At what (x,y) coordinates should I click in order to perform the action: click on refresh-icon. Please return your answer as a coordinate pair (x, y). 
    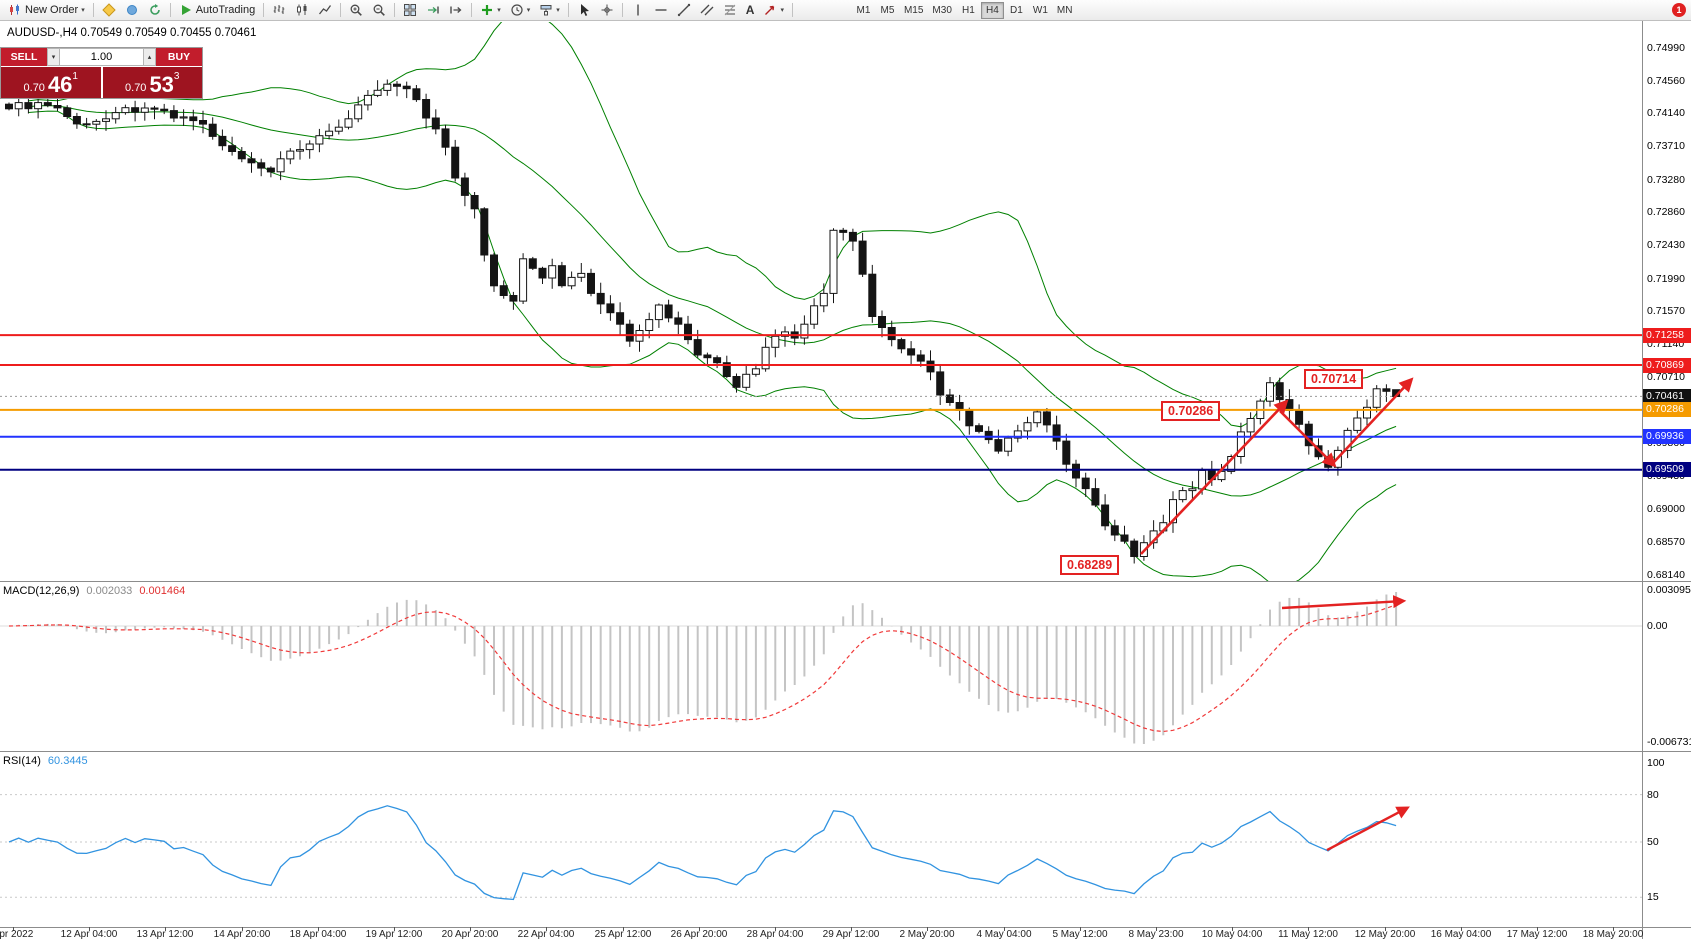
    Looking at the image, I should click on (154, 9).